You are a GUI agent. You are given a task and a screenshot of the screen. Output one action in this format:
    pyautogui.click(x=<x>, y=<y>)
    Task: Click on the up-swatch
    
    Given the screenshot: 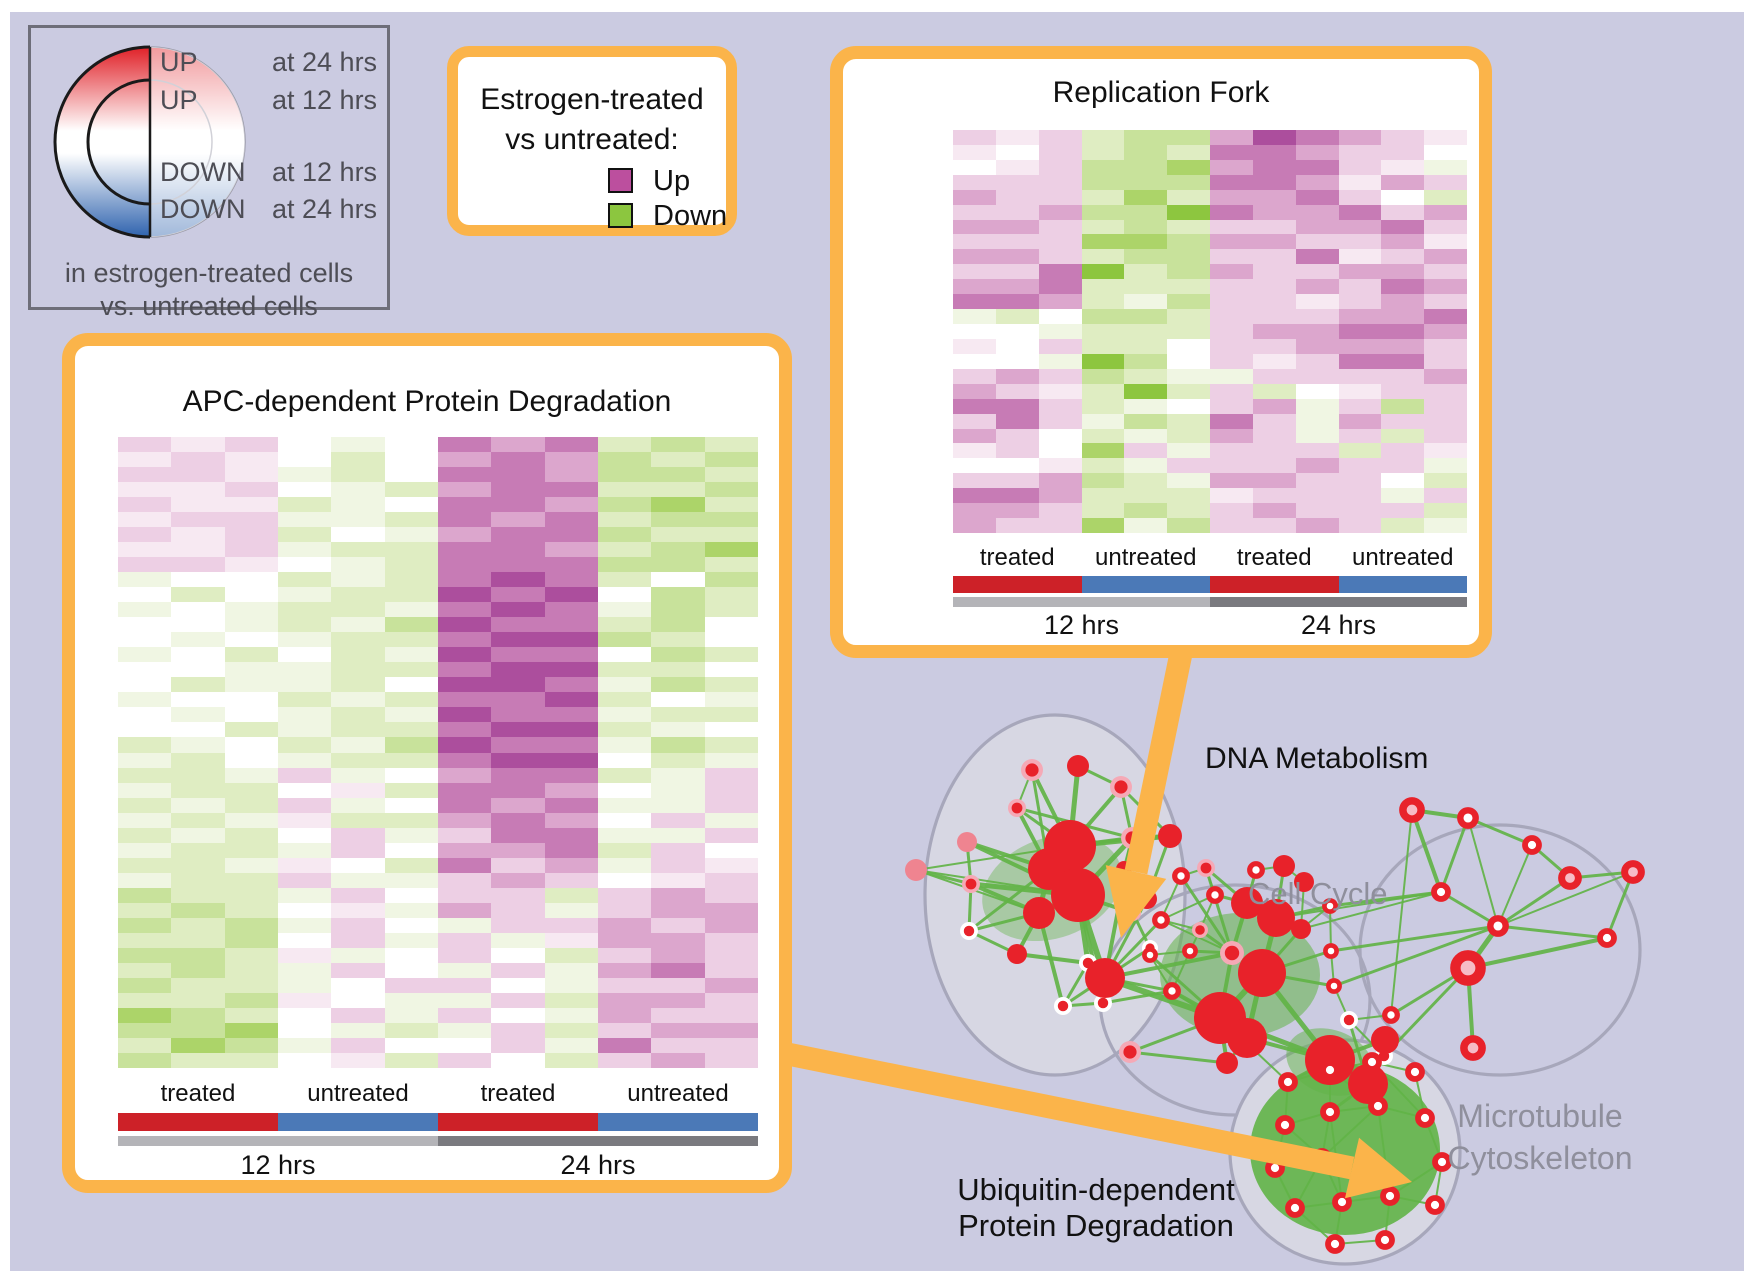 What is the action you would take?
    pyautogui.click(x=620, y=180)
    